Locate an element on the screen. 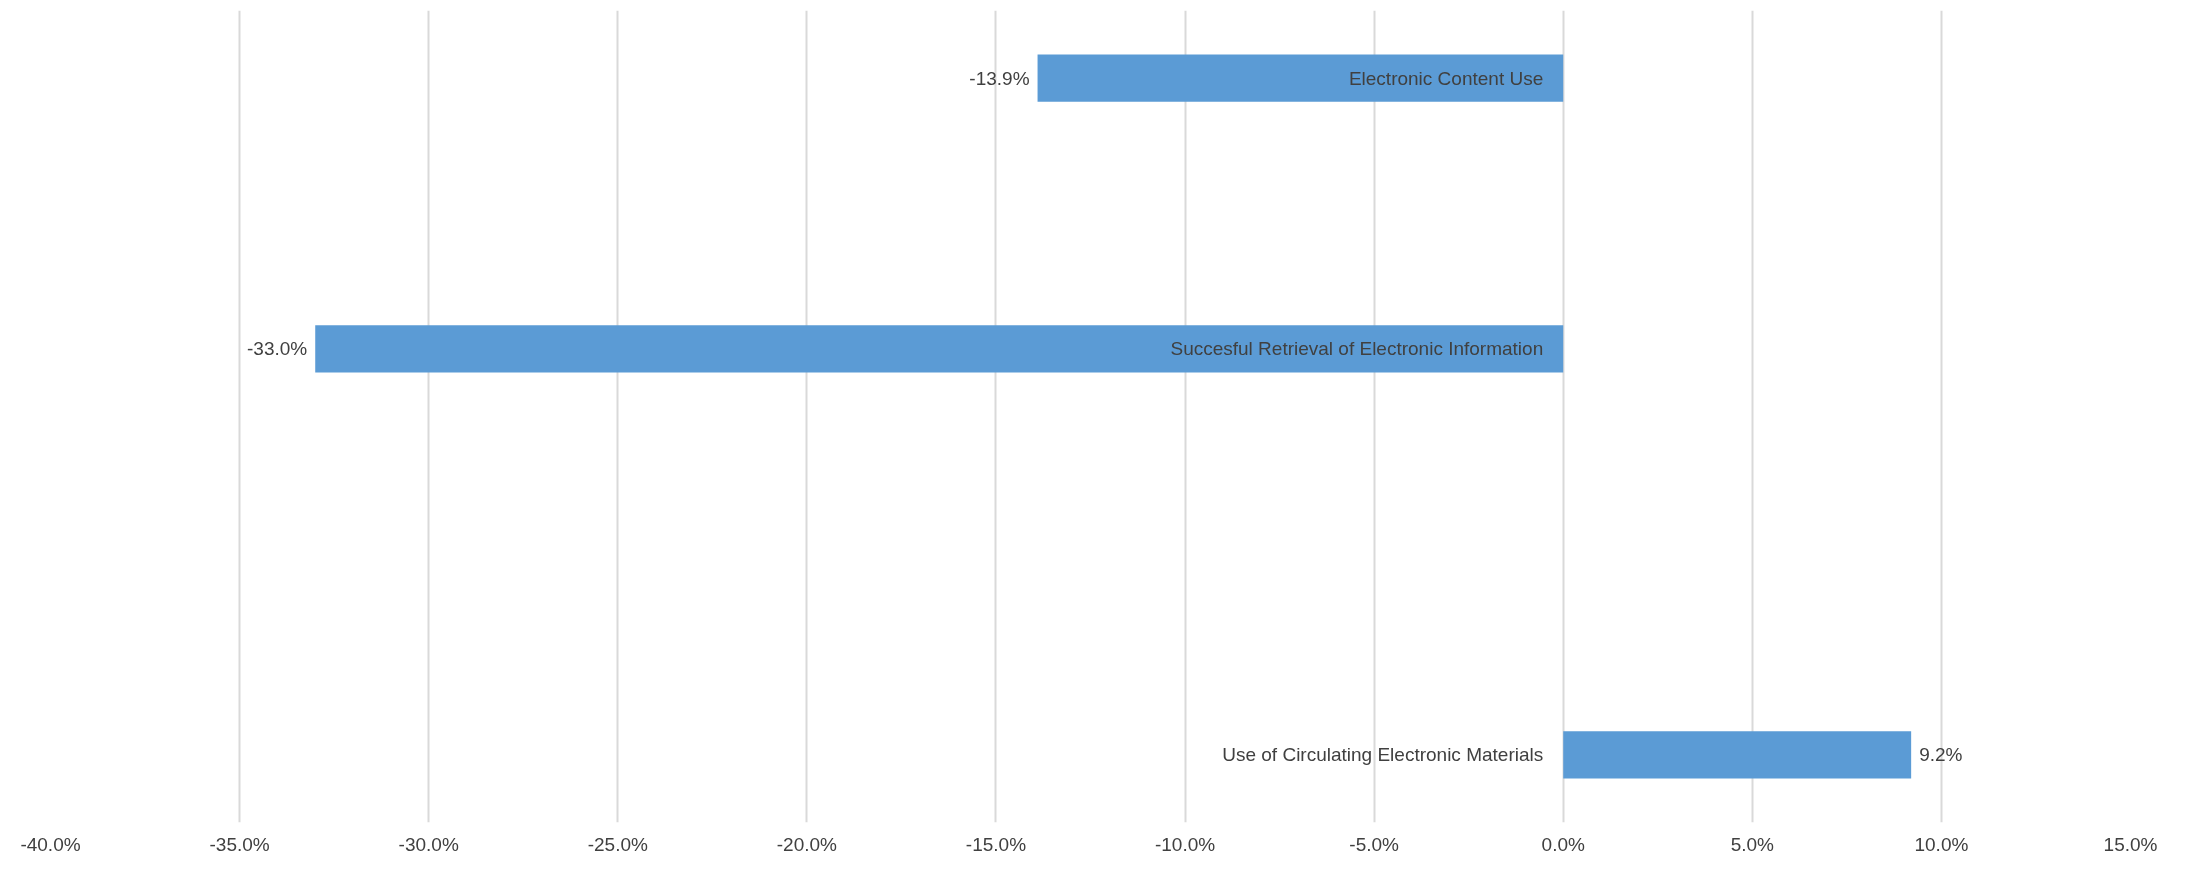 The height and width of the screenshot is (872, 2190). x-tick-label: -15.0% is located at coordinates (996, 844).